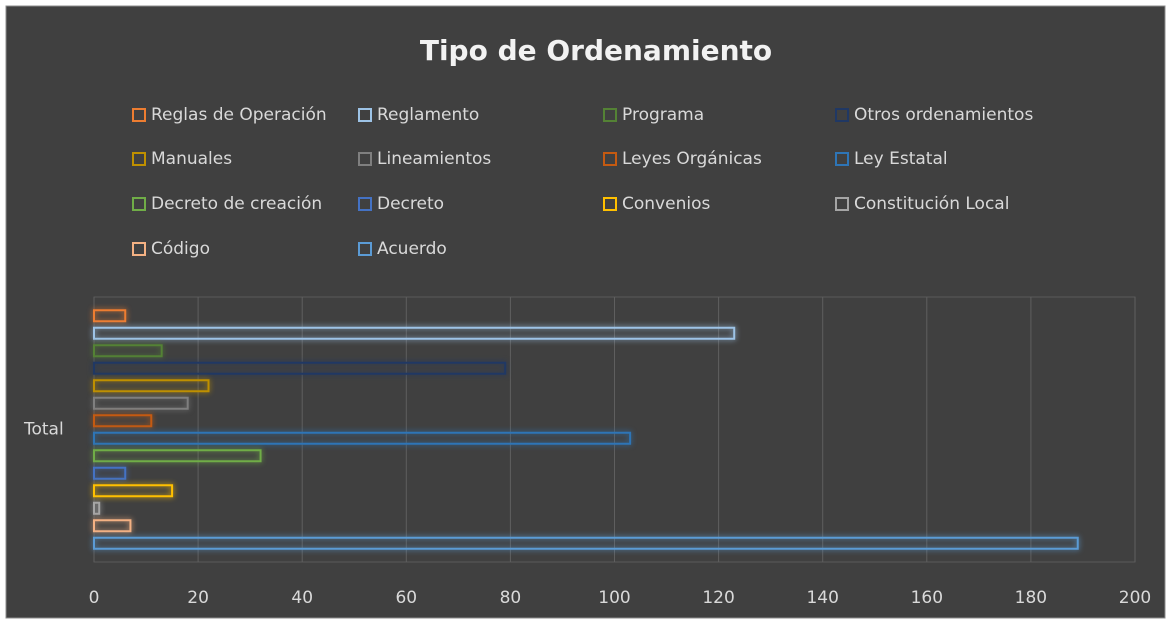 The height and width of the screenshot is (620, 1171). Describe the element at coordinates (236, 204) in the screenshot. I see `legend-label: Decreto de creación` at that location.